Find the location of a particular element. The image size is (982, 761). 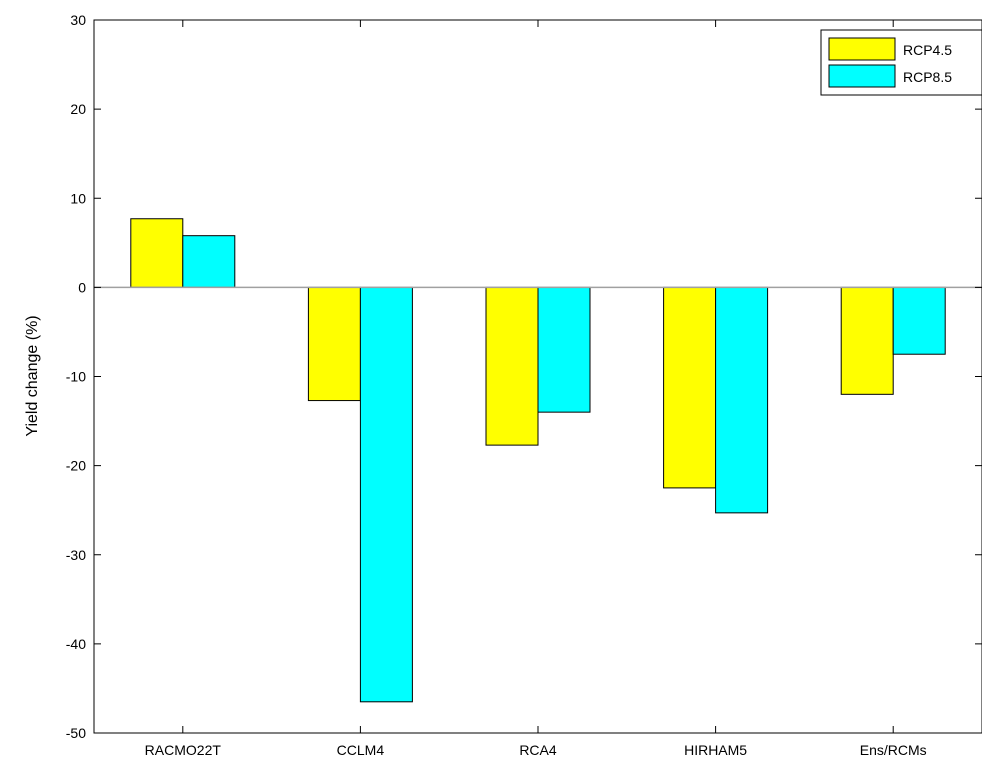

legend-label-rcp45: RCP4.5 is located at coordinates (927, 50).